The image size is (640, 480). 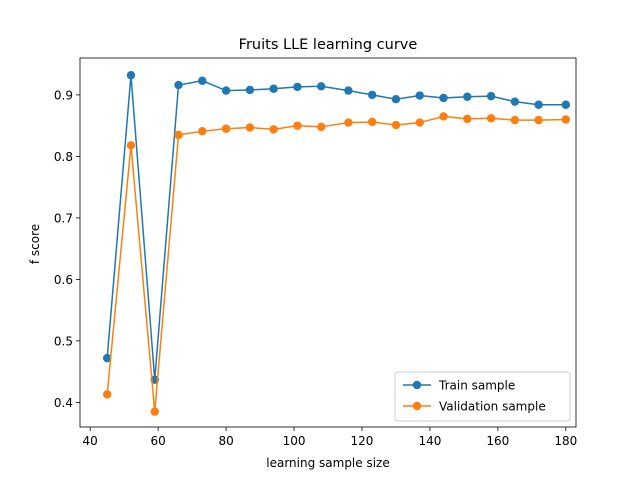 I want to click on y-tick-label: 0.6, so click(x=63, y=280).